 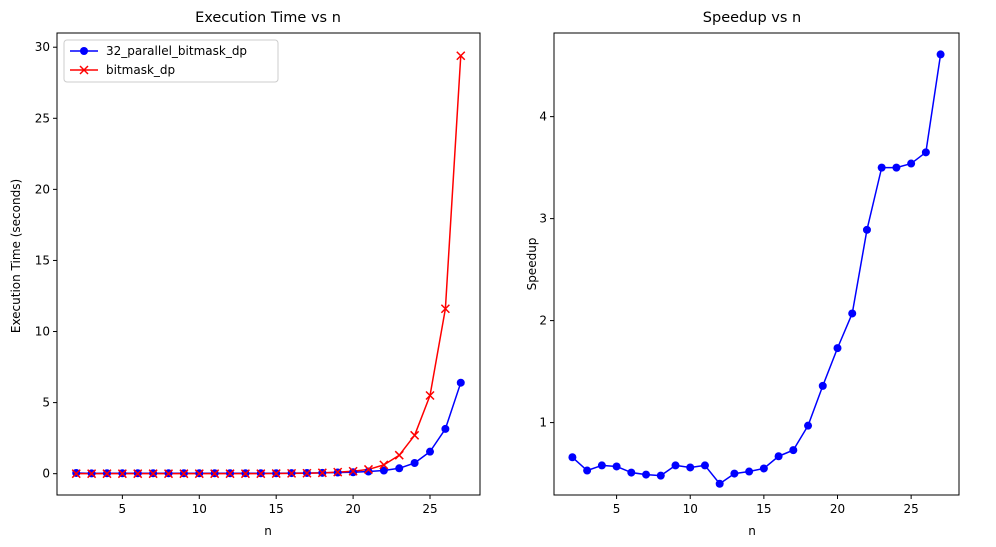 I want to click on legend-label-bitmask: bitmask_dp, so click(x=140, y=70).